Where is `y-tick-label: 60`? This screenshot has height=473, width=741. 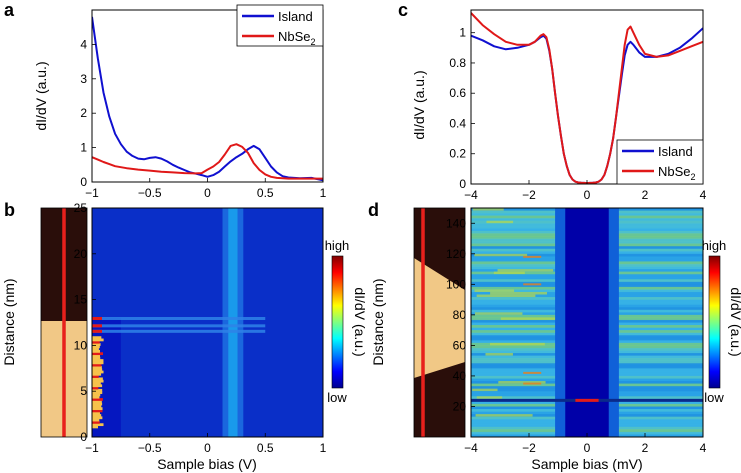 y-tick-label: 60 is located at coordinates (460, 345).